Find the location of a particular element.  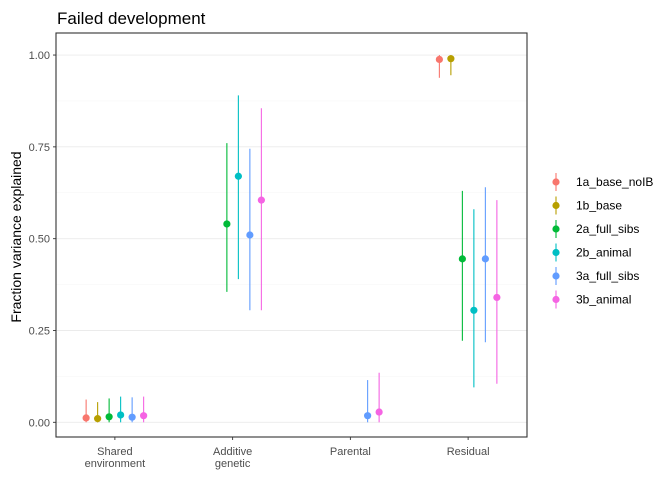

legend-item: 2a_full_sibs is located at coordinates (595, 229).